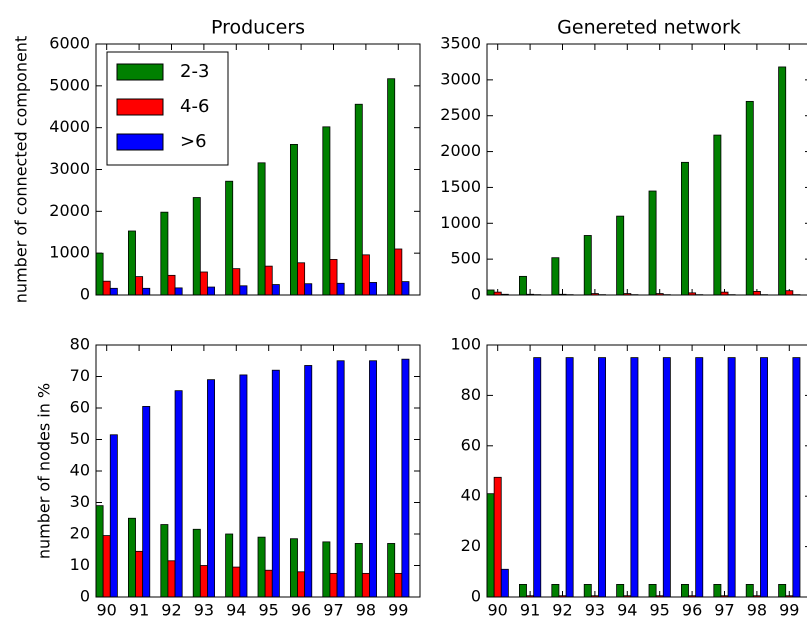 This screenshot has width=807, height=623. I want to click on y-tick-label: 3500, so click(460, 43).